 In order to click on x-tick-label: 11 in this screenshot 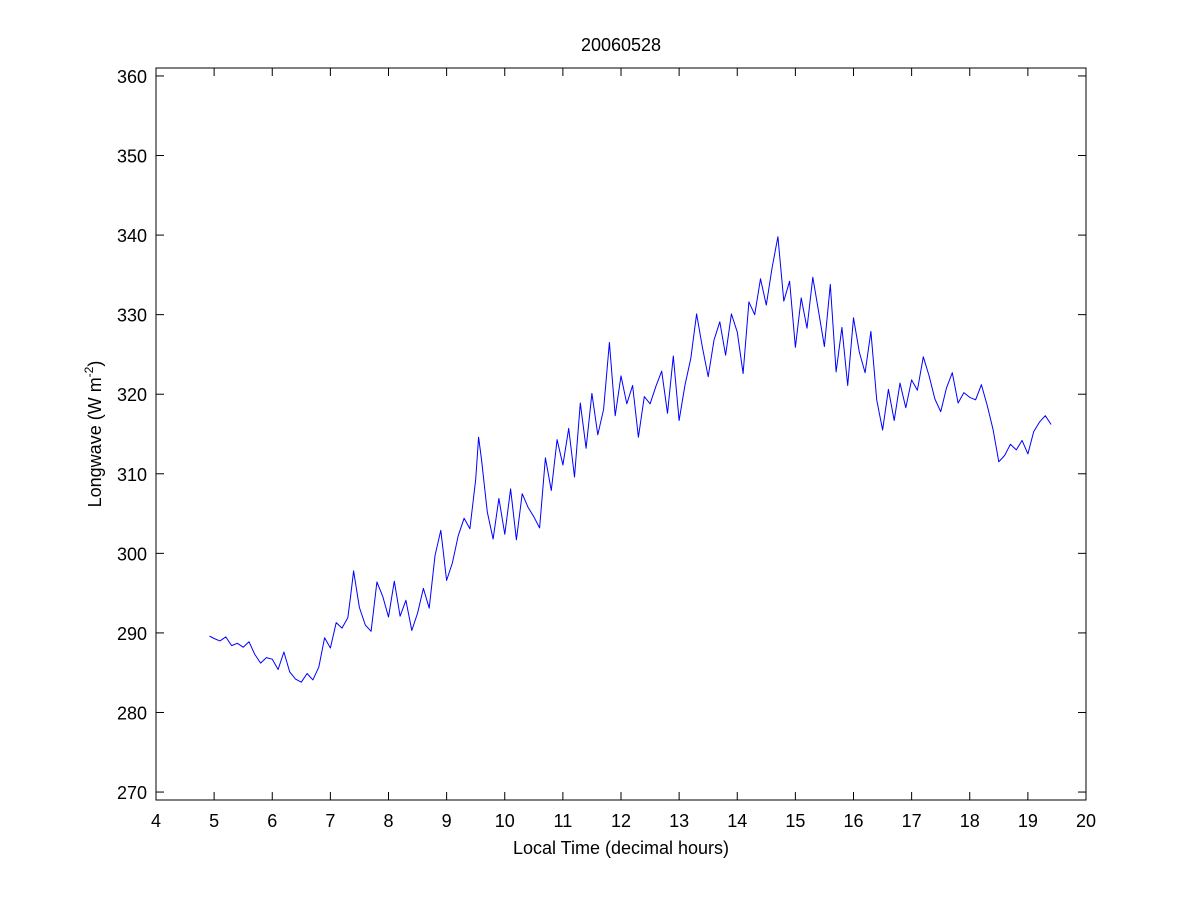, I will do `click(563, 821)`.